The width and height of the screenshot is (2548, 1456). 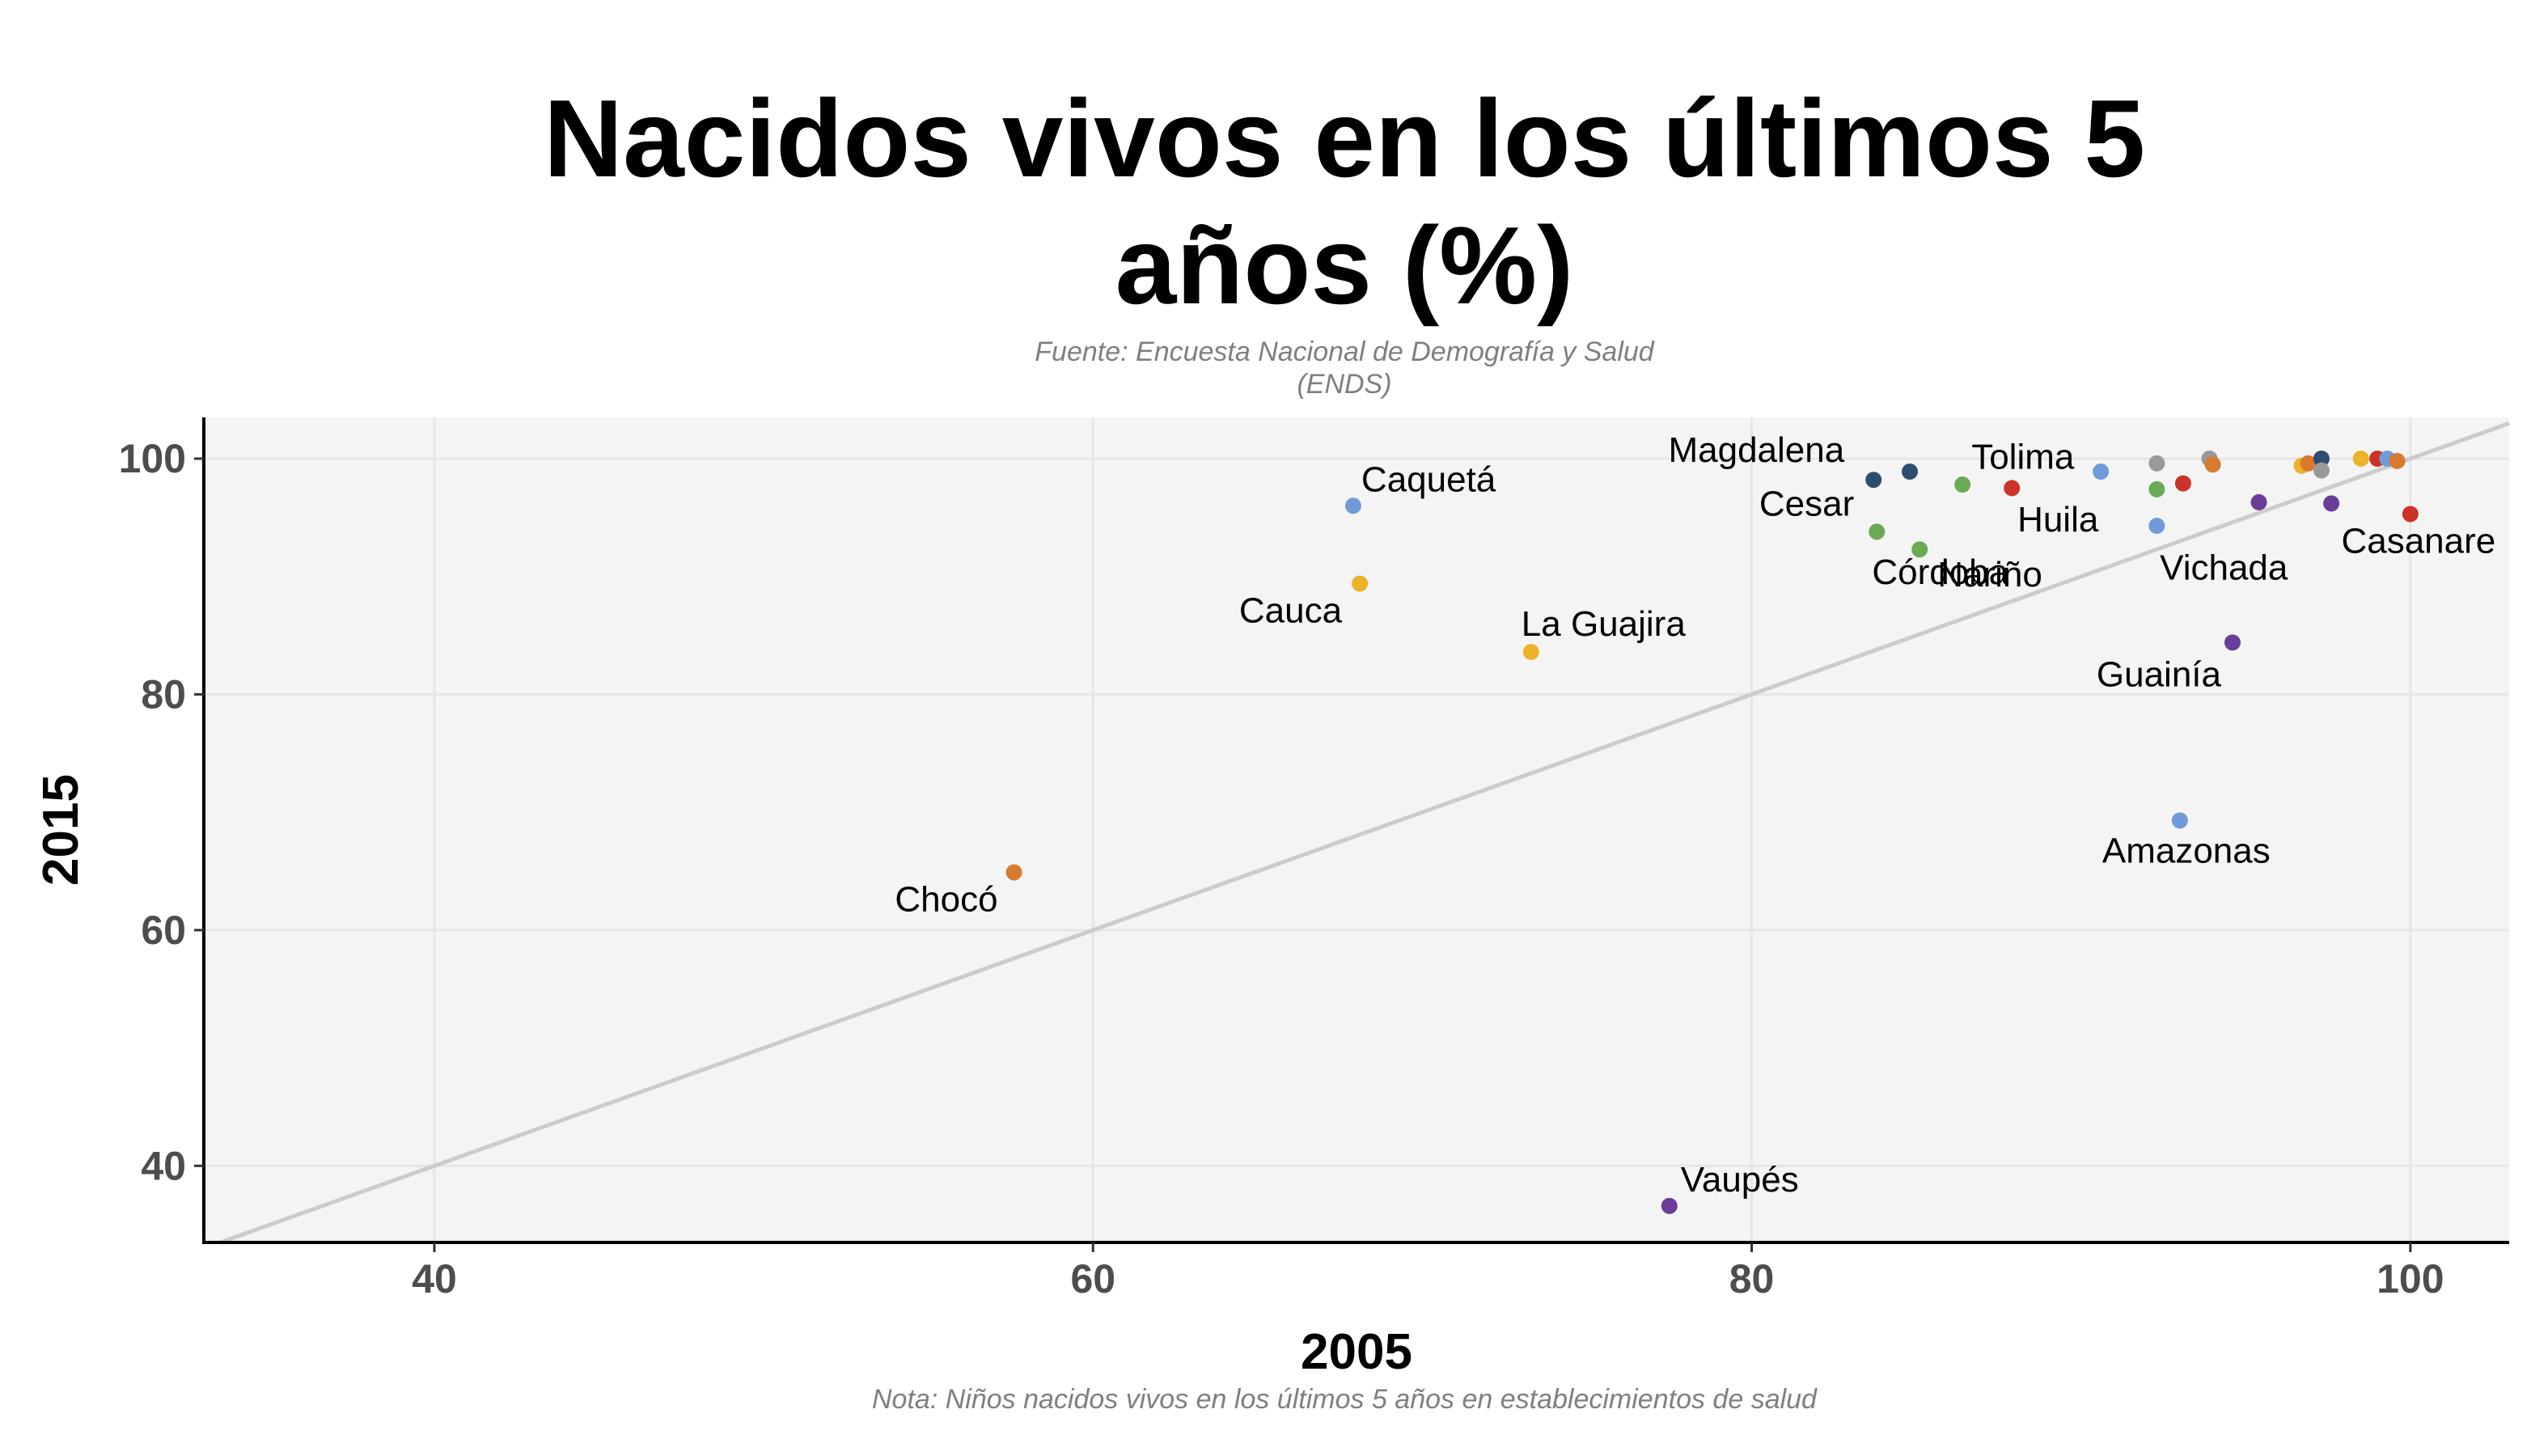 I want to click on y-tick-label-100: 100, so click(x=152, y=458).